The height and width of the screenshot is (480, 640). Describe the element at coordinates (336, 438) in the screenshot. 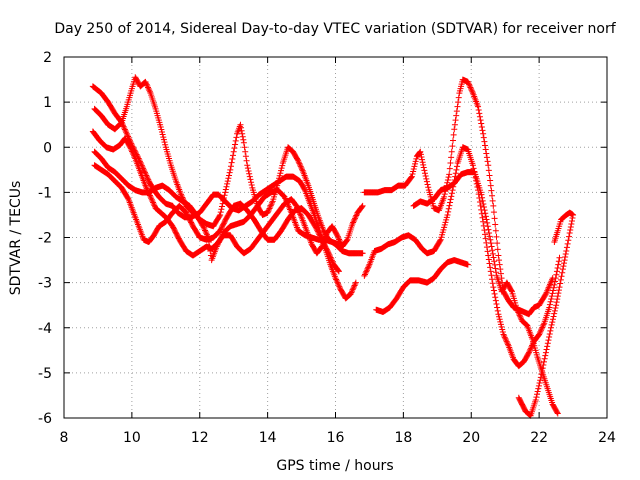

I see `x-tick-label: 16` at that location.